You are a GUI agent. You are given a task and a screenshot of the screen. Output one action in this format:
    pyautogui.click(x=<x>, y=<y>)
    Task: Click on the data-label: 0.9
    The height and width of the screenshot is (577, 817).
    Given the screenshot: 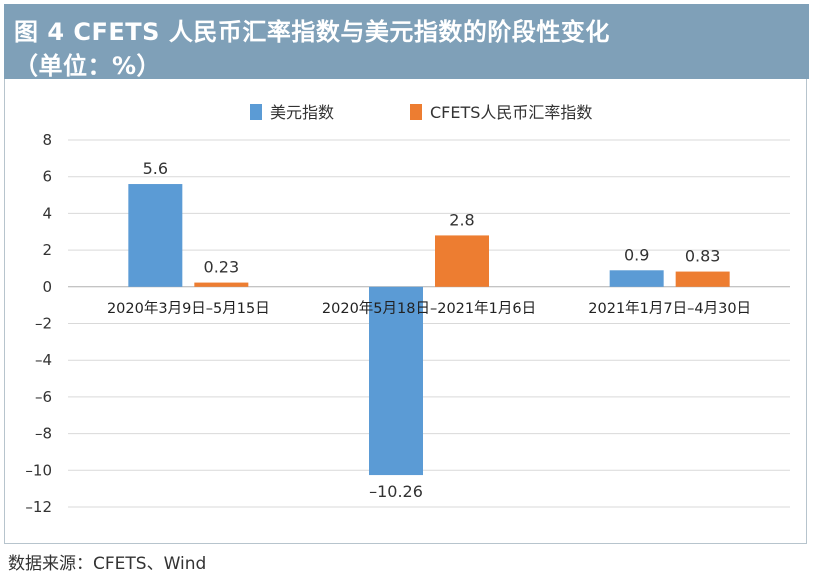 What is the action you would take?
    pyautogui.click(x=636, y=254)
    